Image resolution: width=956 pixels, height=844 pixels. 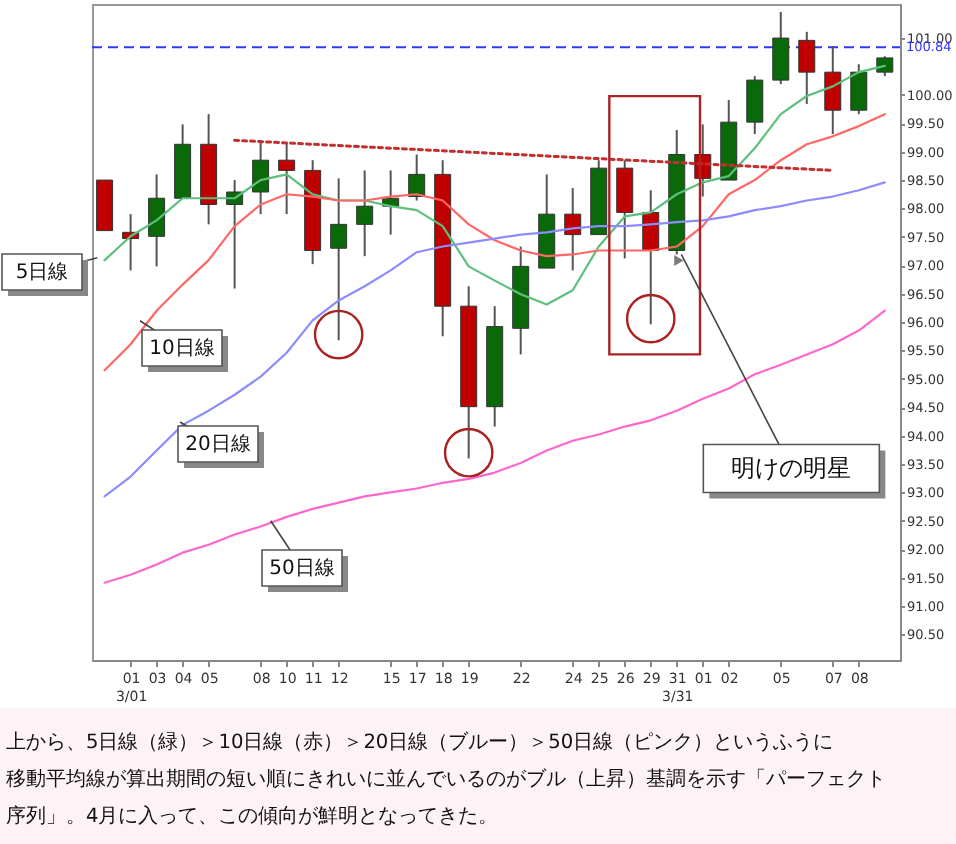 I want to click on series-label: 10日線, so click(x=182, y=349).